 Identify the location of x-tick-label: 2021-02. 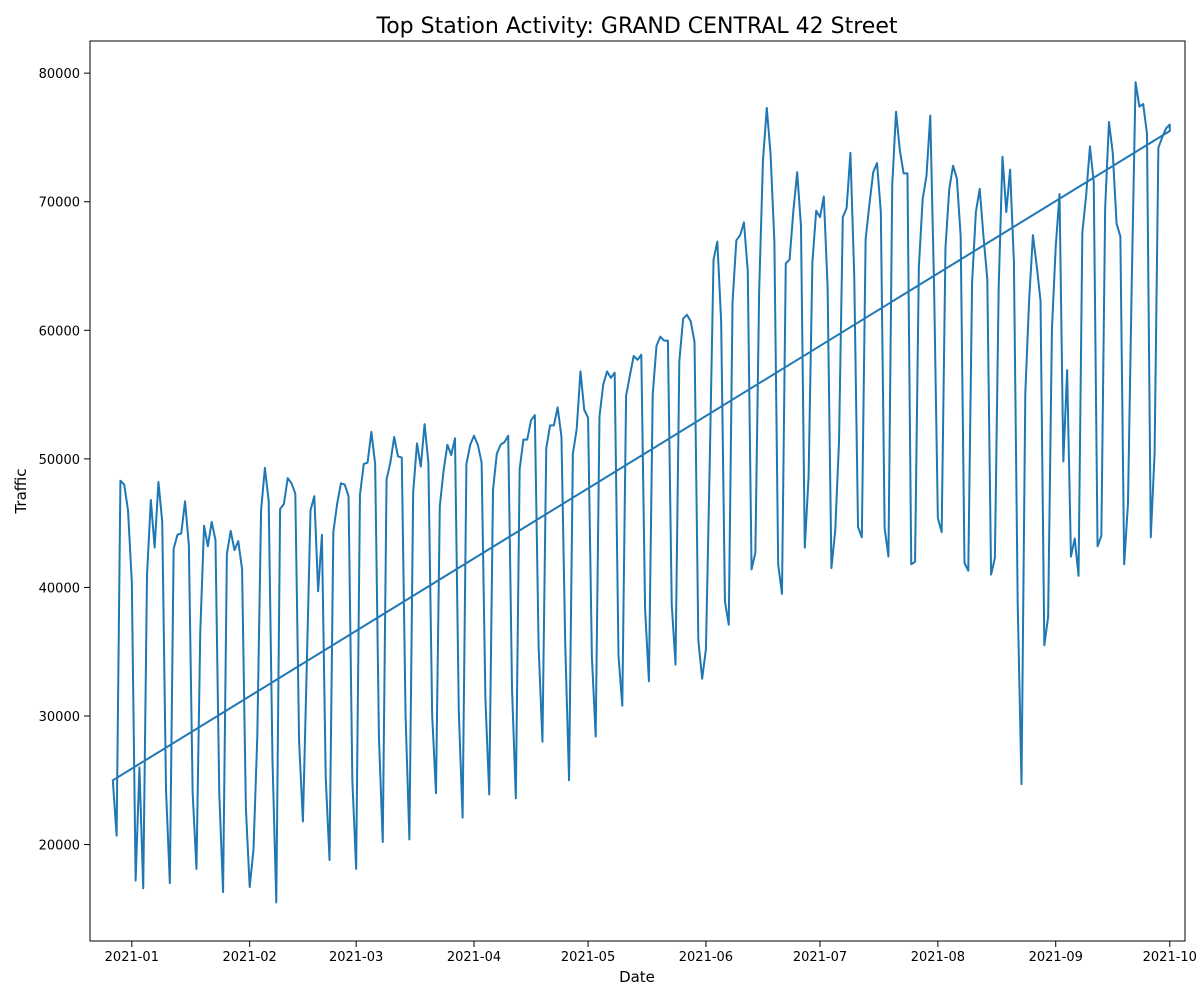
(250, 957).